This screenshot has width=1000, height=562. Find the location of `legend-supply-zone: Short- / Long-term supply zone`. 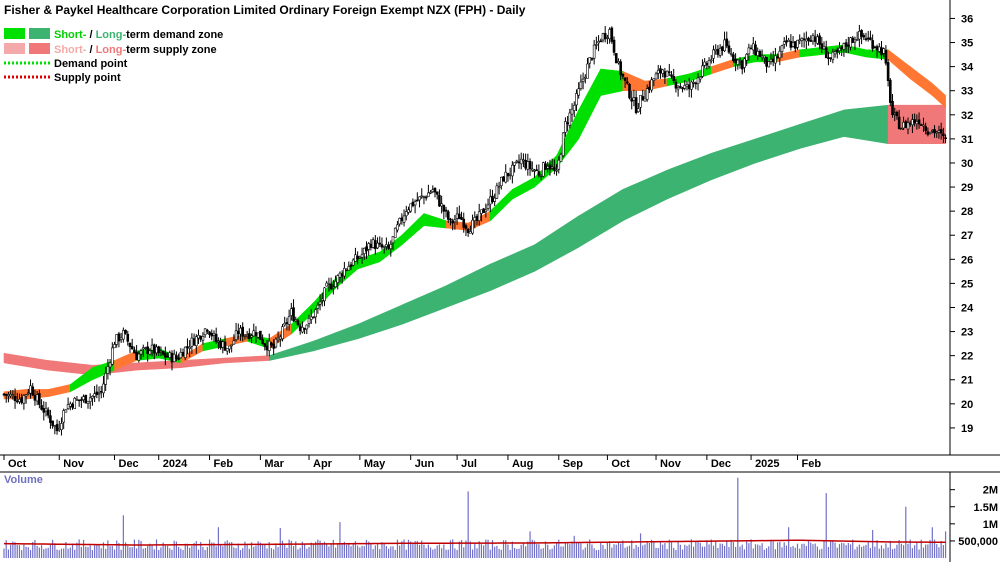

legend-supply-zone: Short- / Long-term supply zone is located at coordinates (135, 50).